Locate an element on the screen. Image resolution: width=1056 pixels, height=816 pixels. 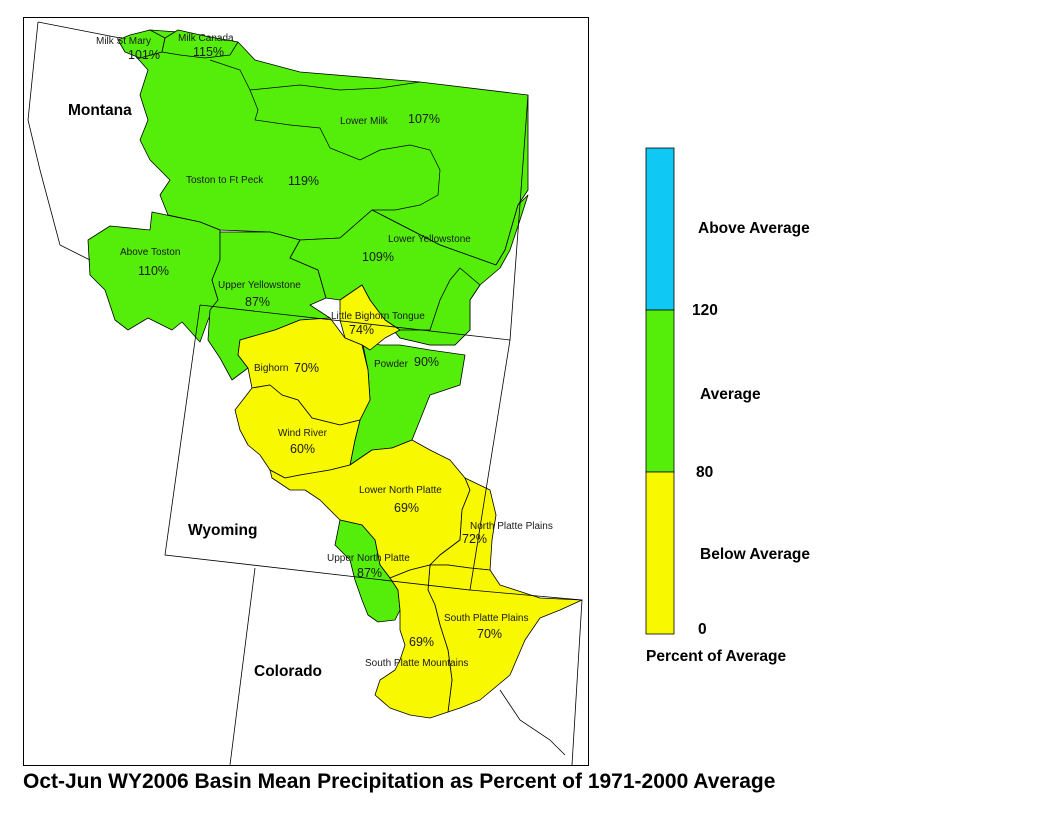
basin-percent-label: 60% is located at coordinates (302, 449).